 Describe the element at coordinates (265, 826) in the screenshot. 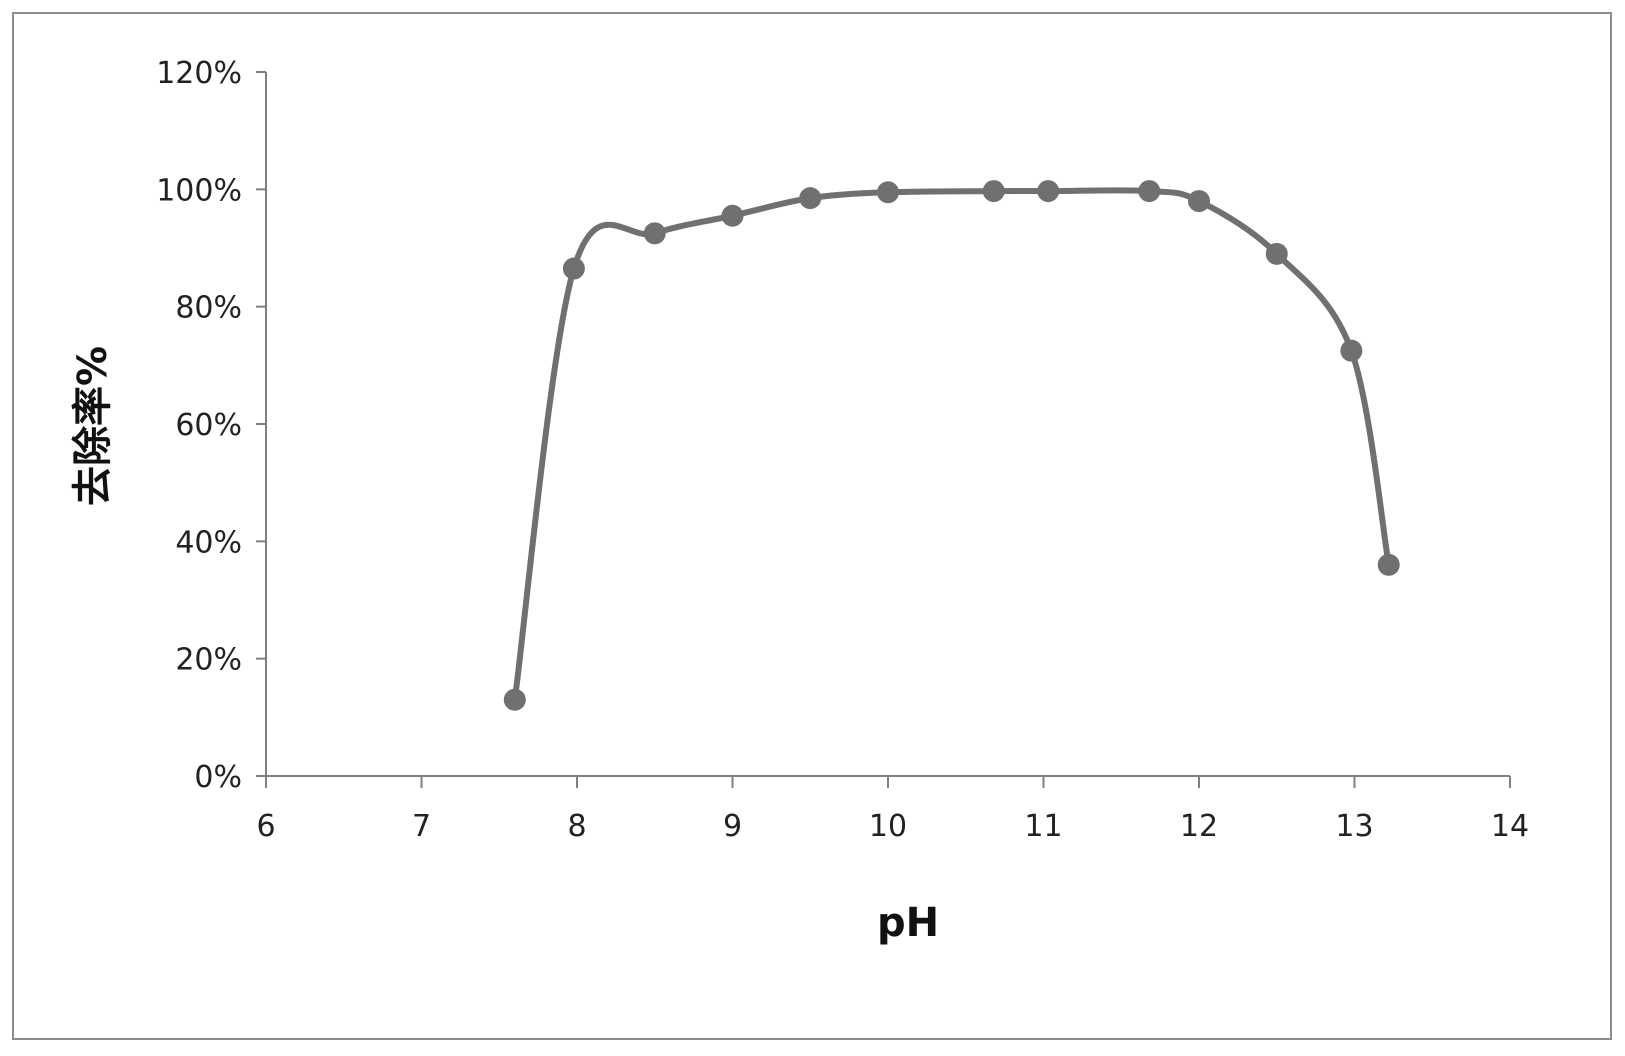

I see `x-tick-label: 6` at that location.